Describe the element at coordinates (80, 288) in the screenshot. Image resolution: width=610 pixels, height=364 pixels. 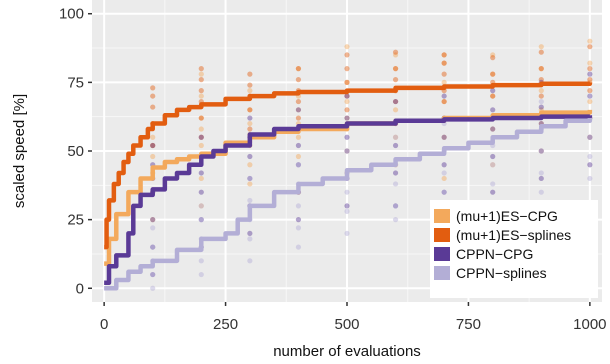
I see `y-tick-label: 0` at that location.